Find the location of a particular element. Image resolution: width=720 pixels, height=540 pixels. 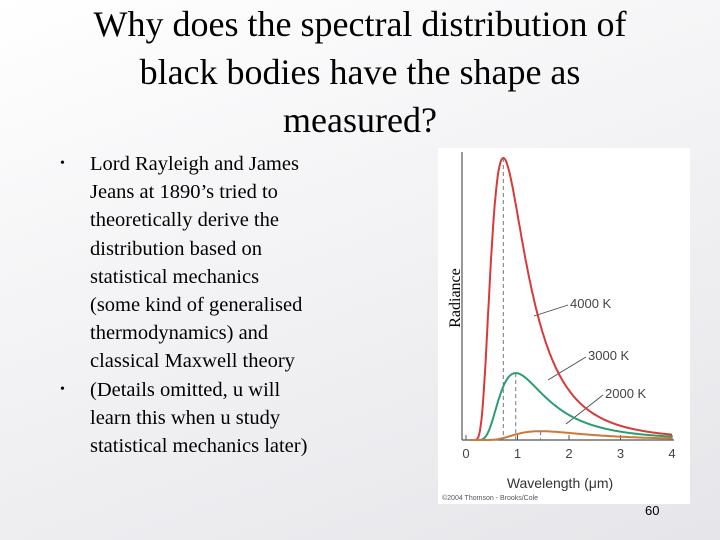

title-line: measured? is located at coordinates (360, 120).